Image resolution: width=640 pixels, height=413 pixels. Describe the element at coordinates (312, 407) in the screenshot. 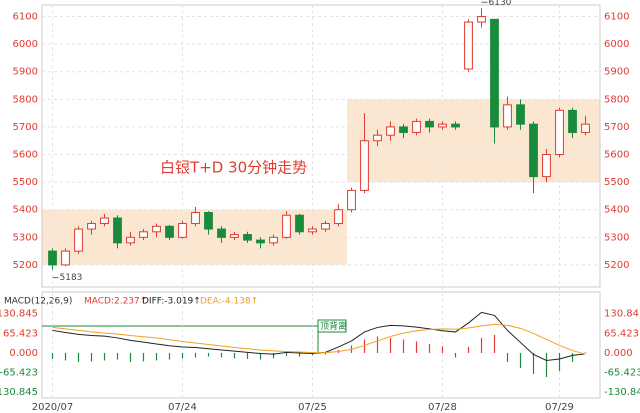

I see `x-tick-label: 07/25` at that location.